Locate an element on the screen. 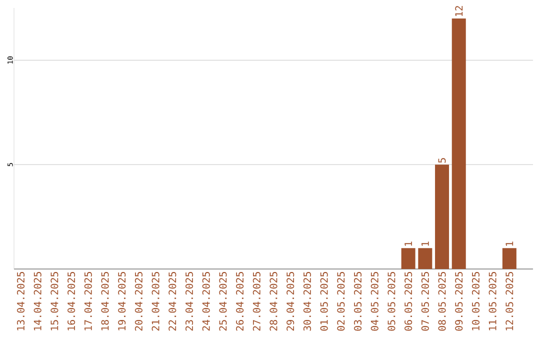  x-tick-label: 04.05.2025 is located at coordinates (374, 301).